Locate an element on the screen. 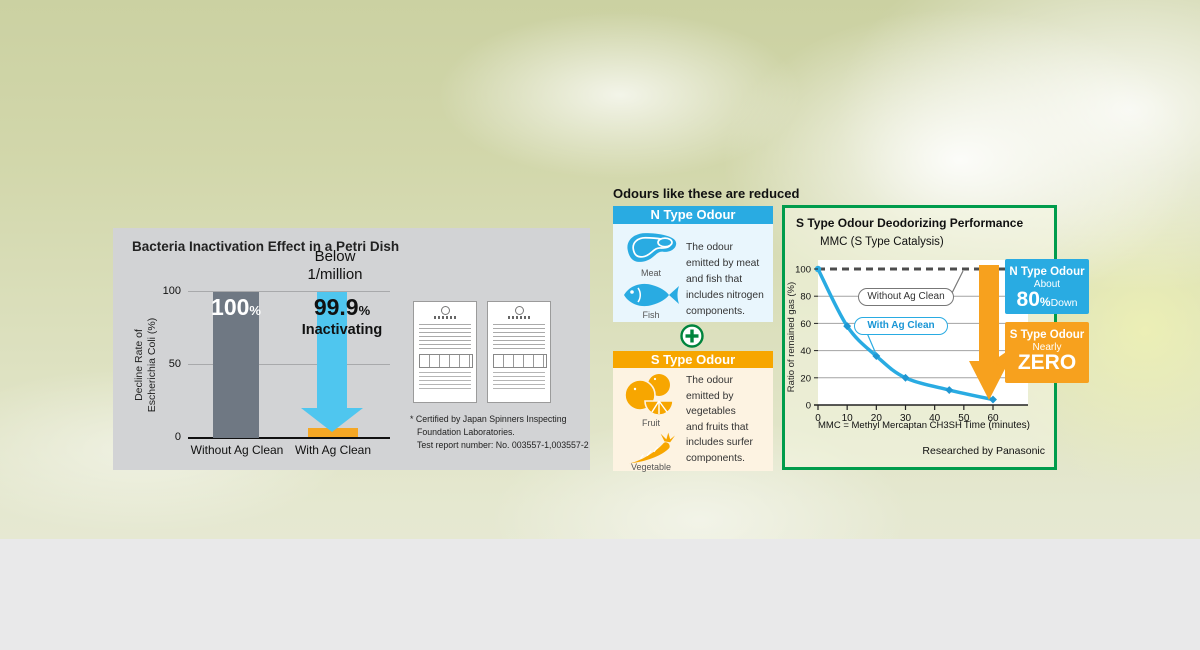 The width and height of the screenshot is (1200, 650). legend-without-ag-clean: Without Ag Clean is located at coordinates (906, 297).